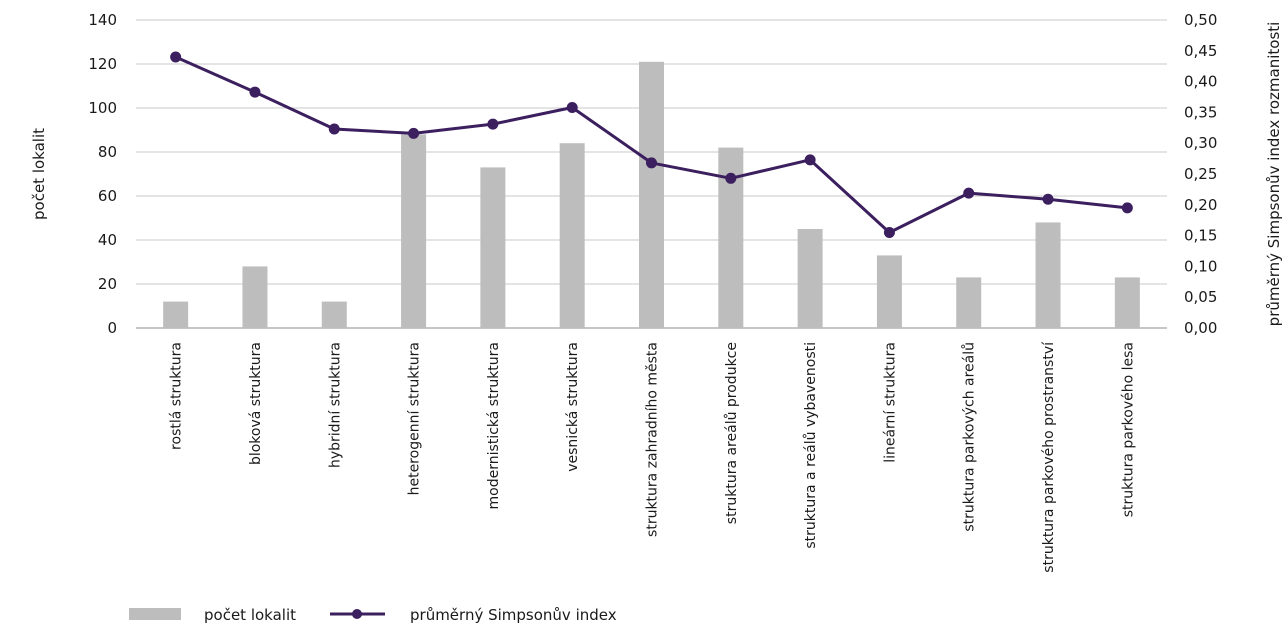 The height and width of the screenshot is (627, 1283). I want to click on left-tick-label: 0, so click(112, 328).